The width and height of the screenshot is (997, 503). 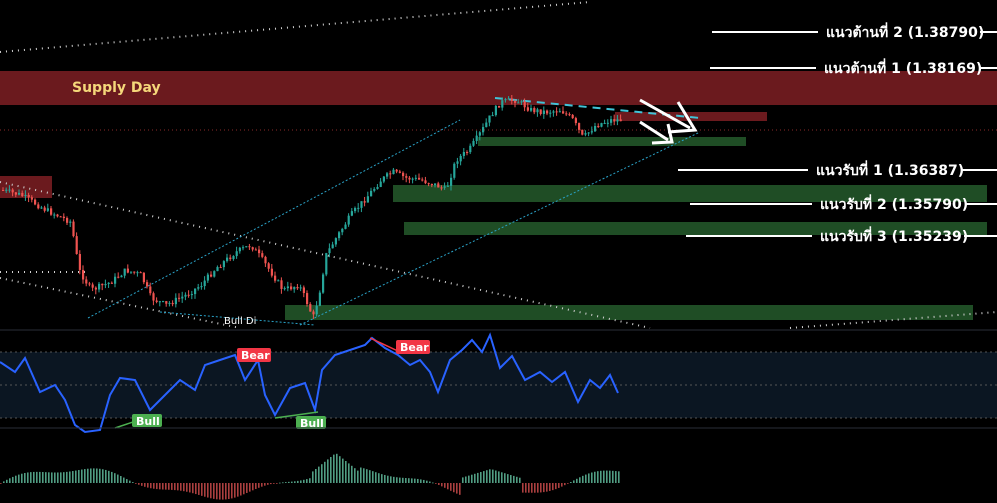 I want to click on level-label-1: แนวต้านที่ 2 (1.38790), so click(x=905, y=31).